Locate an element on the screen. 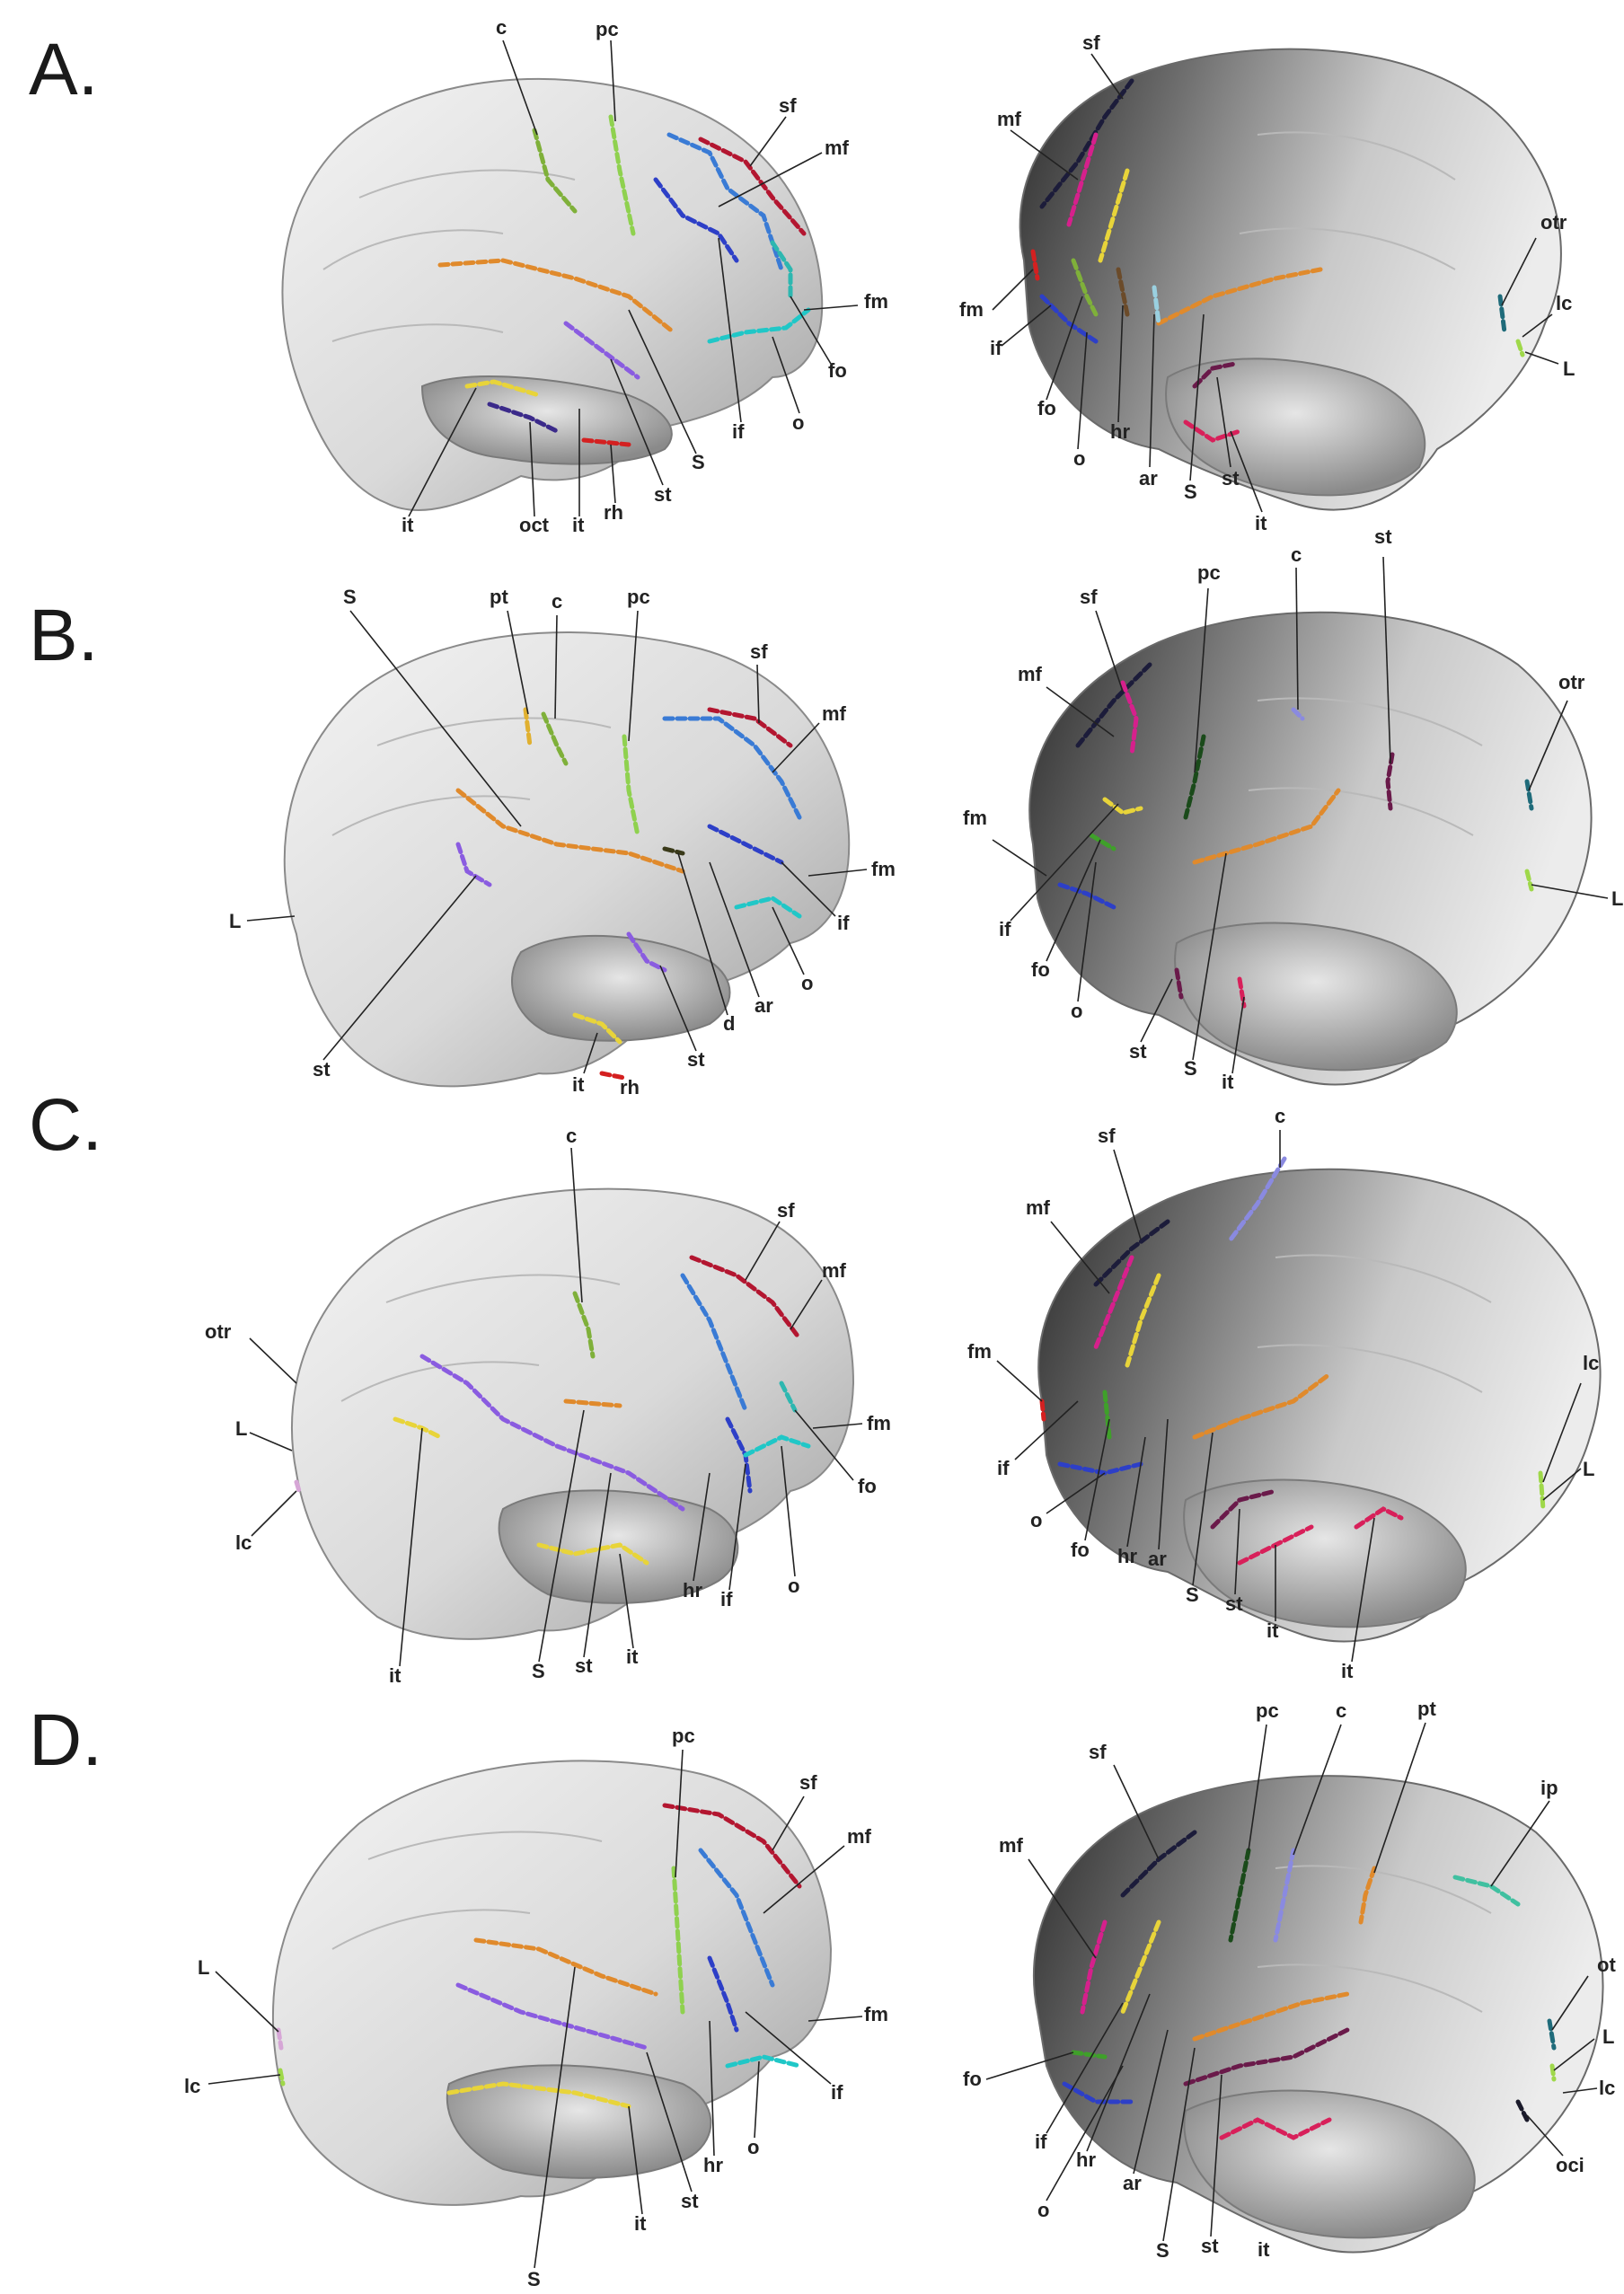 The width and height of the screenshot is (1624, 2294). leader-c-left-it1 is located at coordinates (411, 1547).